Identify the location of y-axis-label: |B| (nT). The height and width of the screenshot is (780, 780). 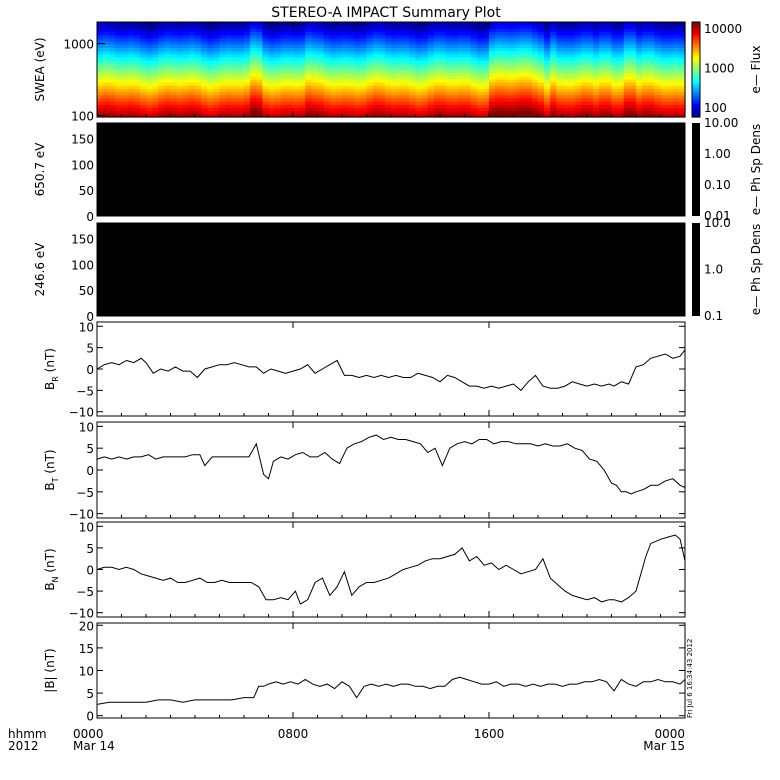
(50, 670).